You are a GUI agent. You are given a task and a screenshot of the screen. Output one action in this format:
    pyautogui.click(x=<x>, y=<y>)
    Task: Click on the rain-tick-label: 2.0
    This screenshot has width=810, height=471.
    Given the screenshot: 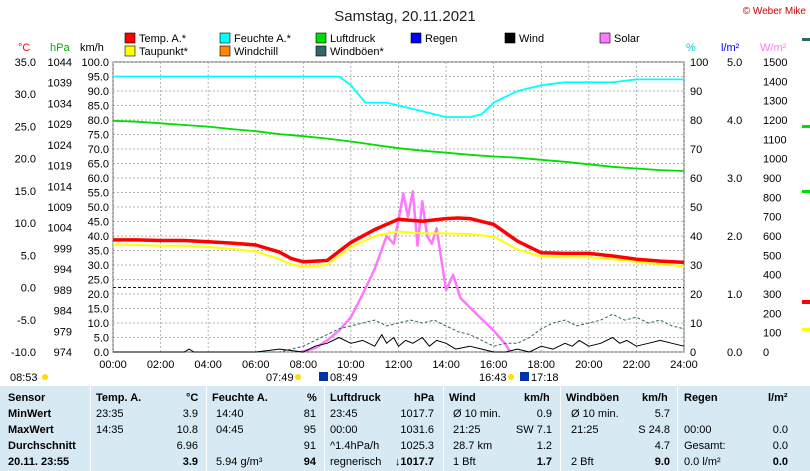 What is the action you would take?
    pyautogui.click(x=734, y=237)
    